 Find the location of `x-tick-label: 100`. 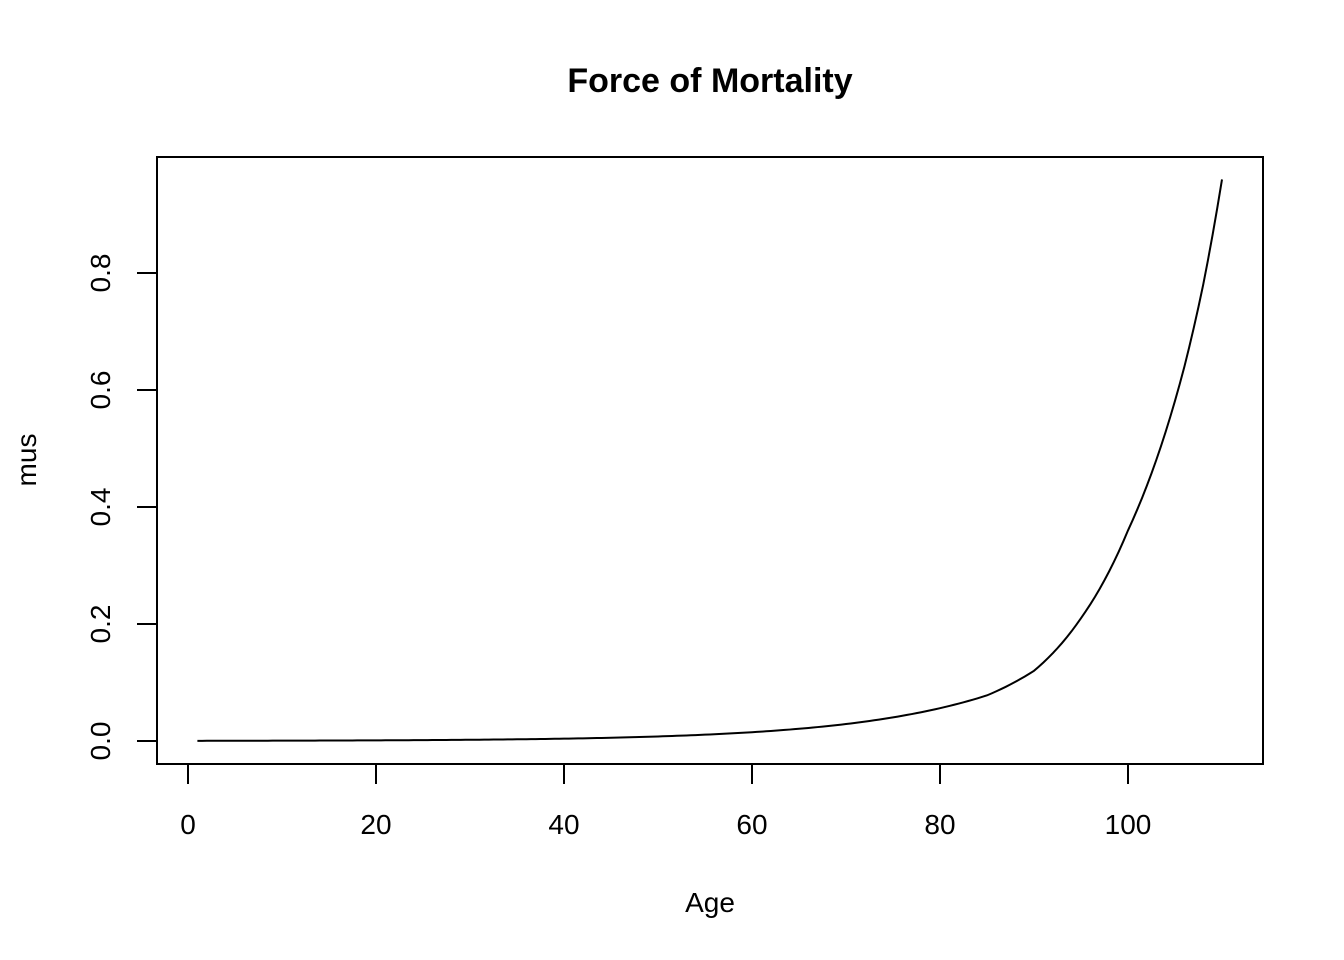

x-tick-label: 100 is located at coordinates (1128, 824).